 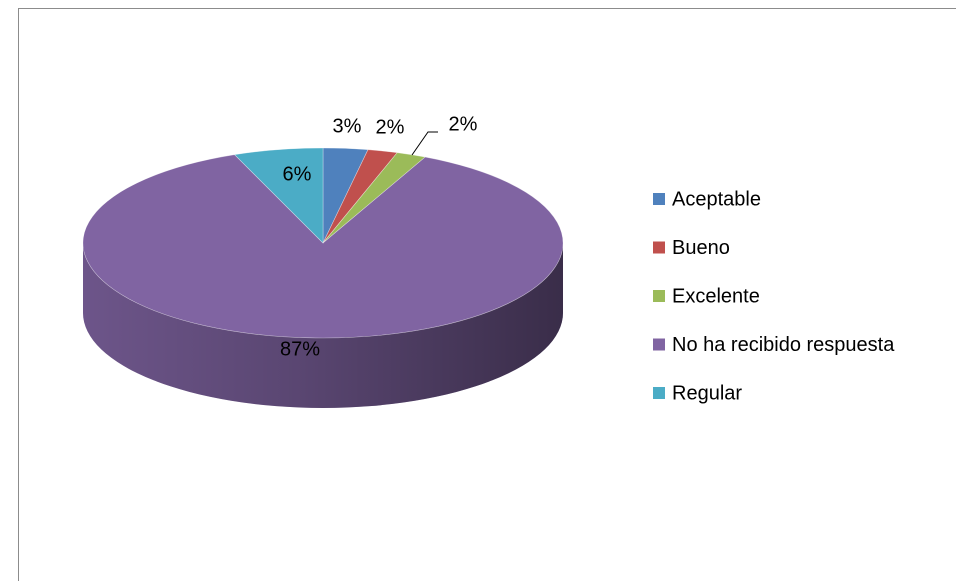 What do you see at coordinates (707, 393) in the screenshot?
I see `legend-label: Regular` at bounding box center [707, 393].